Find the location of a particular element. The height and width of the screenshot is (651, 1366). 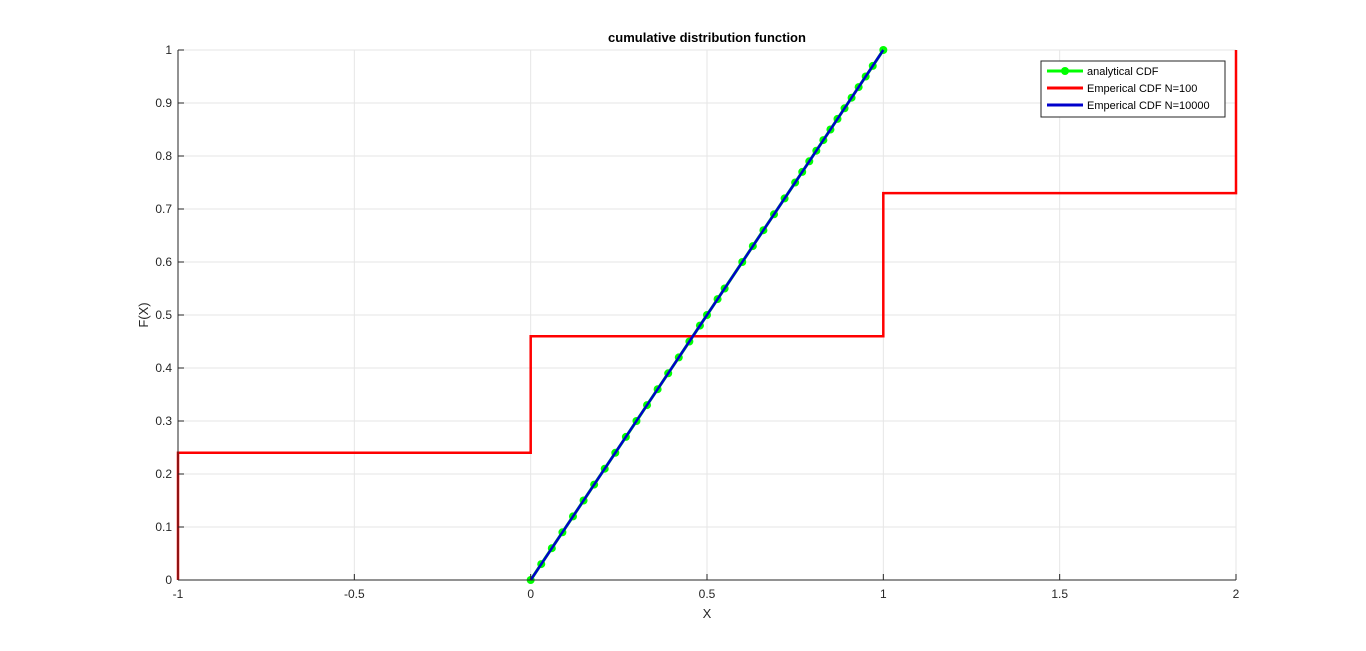

y-tick-label: 0.1 is located at coordinates (163, 527).